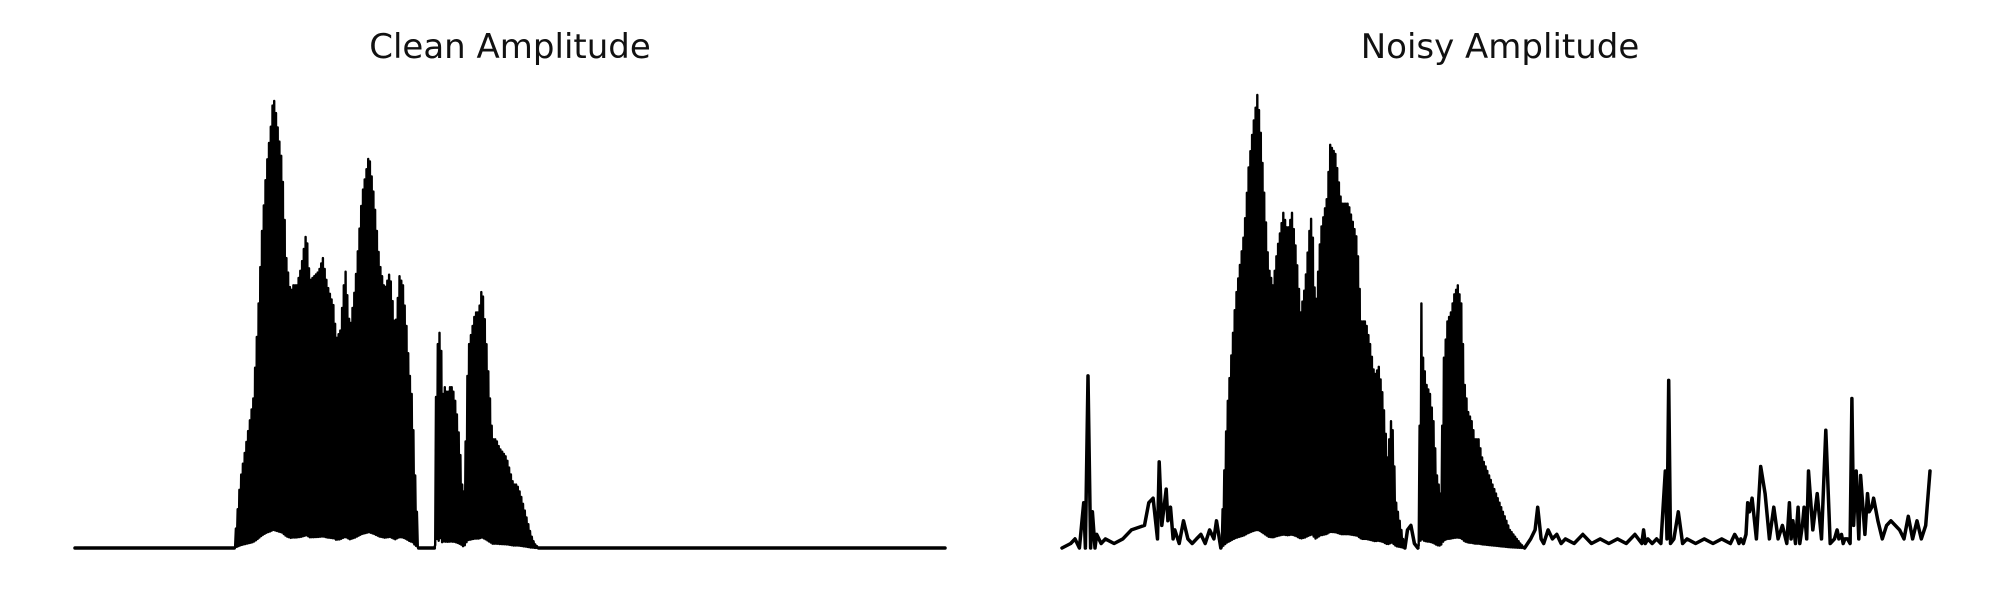 This screenshot has height=600, width=2000. I want to click on noisy-amplitude-title: Noisy Amplitude, so click(1500, 47).